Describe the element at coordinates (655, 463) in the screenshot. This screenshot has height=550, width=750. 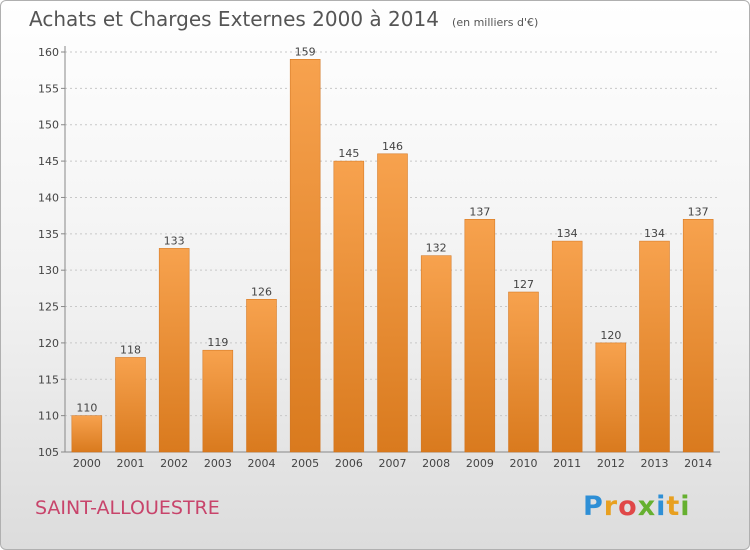
I see `x-tick-label-2013: 2013` at that location.